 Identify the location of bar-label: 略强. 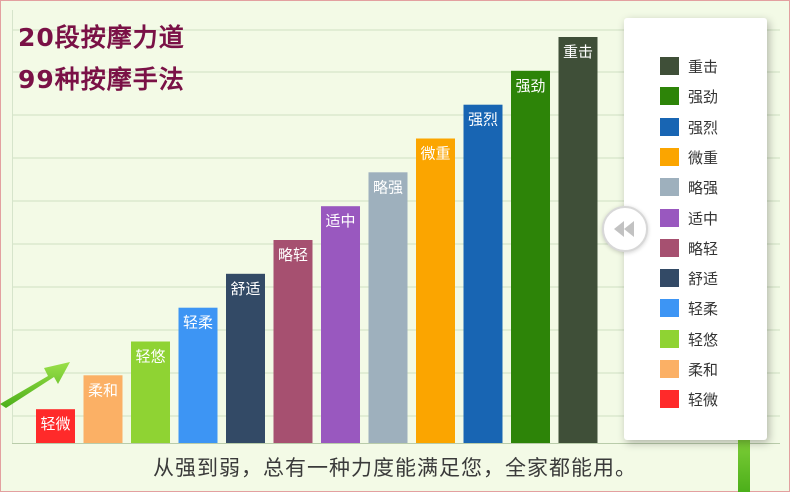
(388, 187).